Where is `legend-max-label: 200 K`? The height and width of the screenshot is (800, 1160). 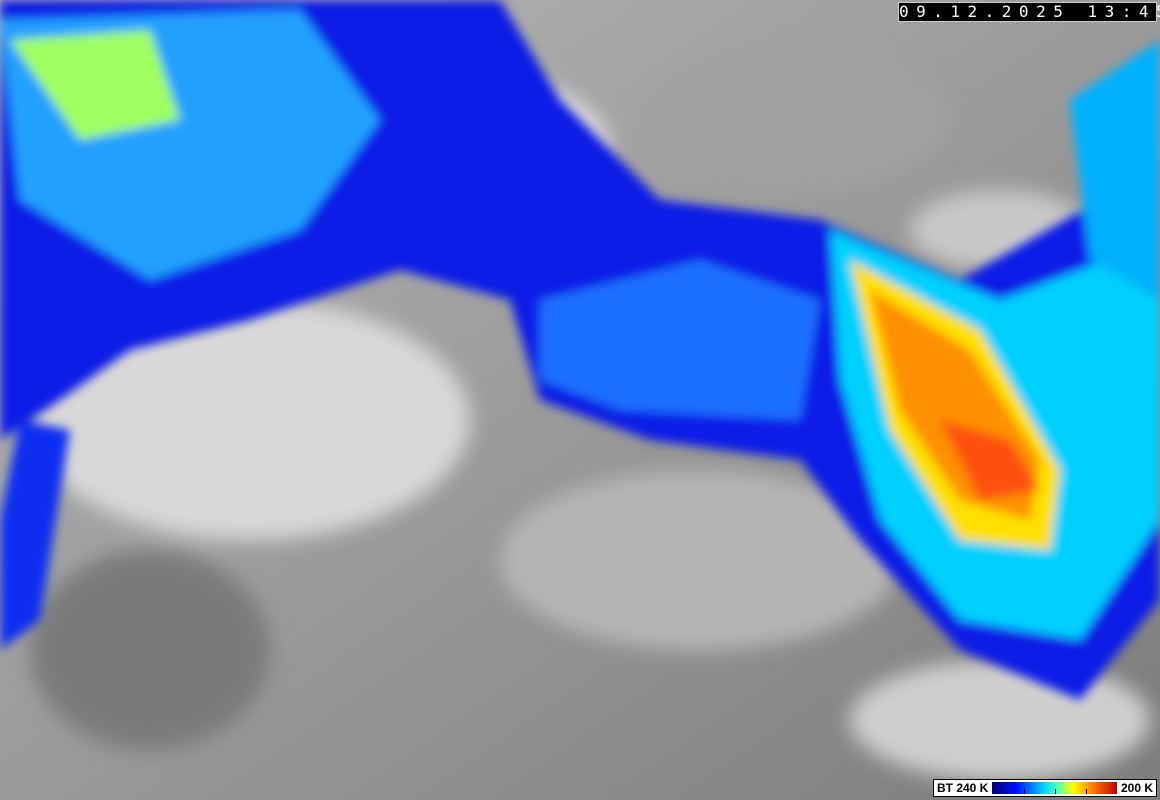 legend-max-label: 200 K is located at coordinates (1136, 788).